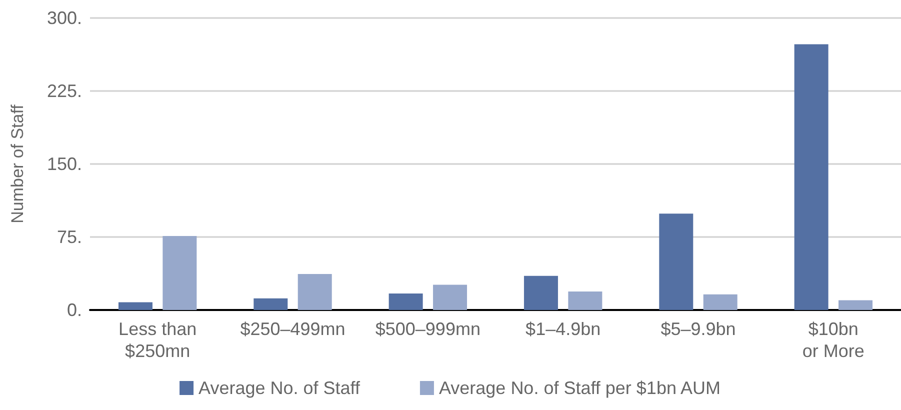  Describe the element at coordinates (579, 388) in the screenshot. I see `legend-label: Average No. of Staff per $1bn AUM` at that location.